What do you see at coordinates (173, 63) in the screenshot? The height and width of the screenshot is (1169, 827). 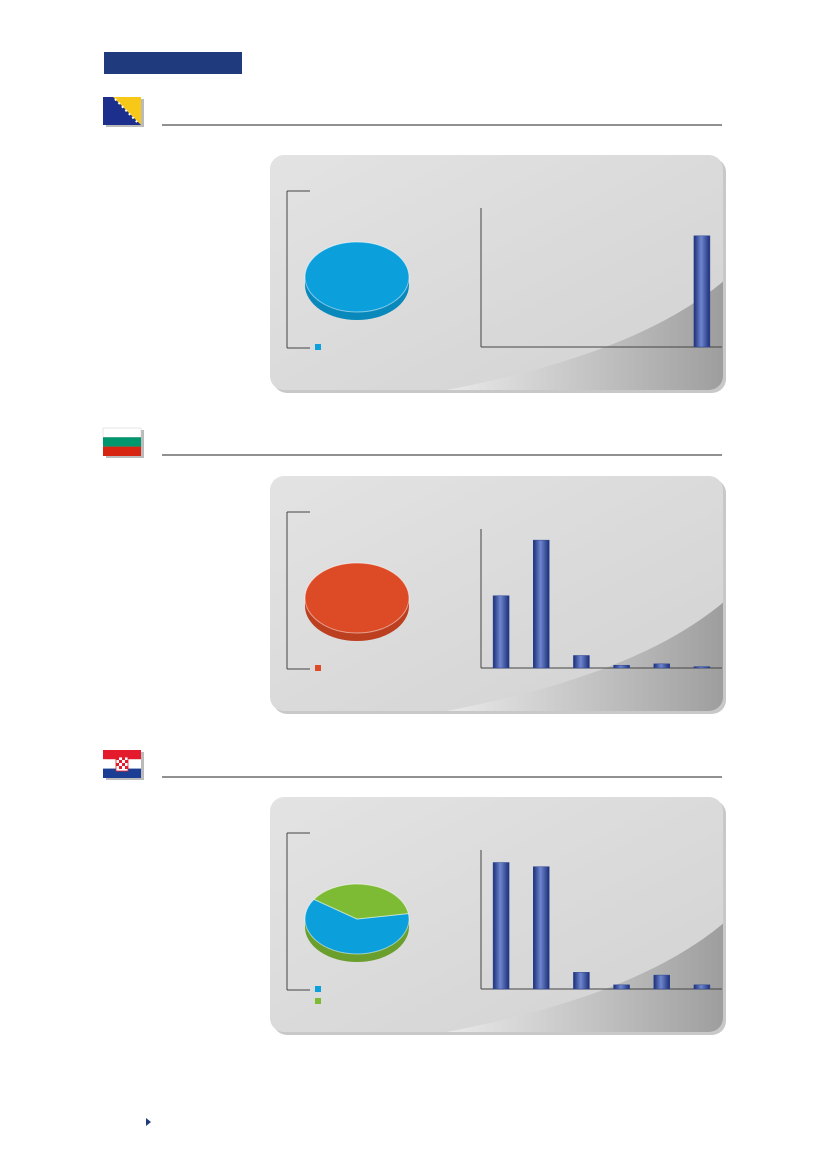 I see `header-bar` at bounding box center [173, 63].